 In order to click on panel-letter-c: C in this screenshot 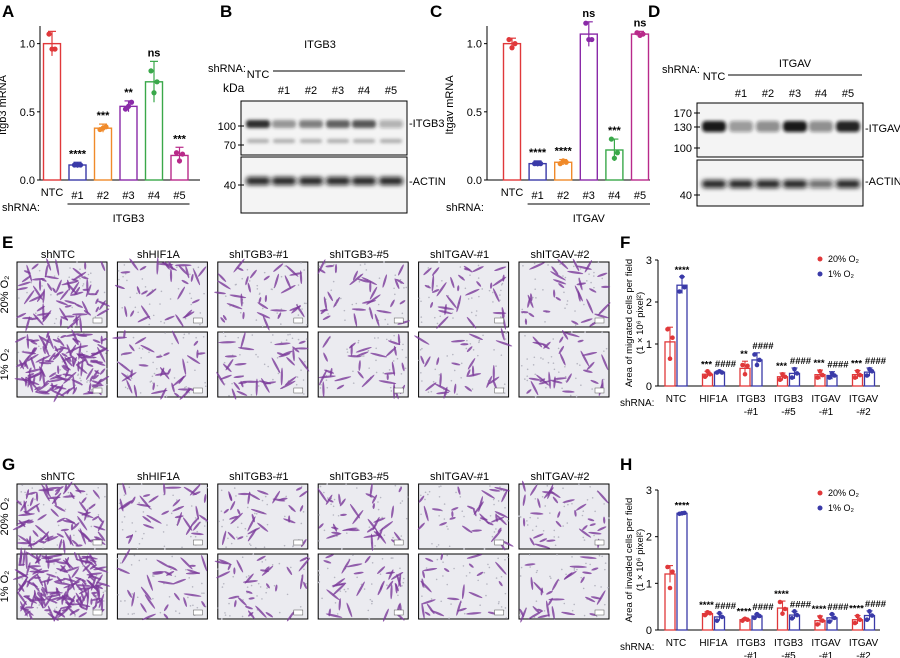, I will do `click(436, 11)`.